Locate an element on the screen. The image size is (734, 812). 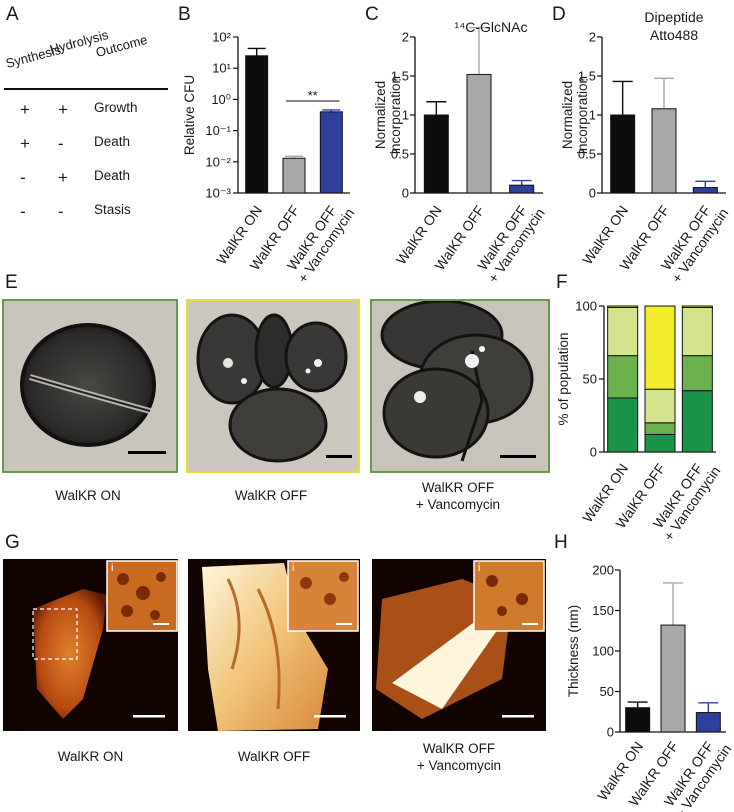
cell-outcome: Growth is located at coordinates (116, 107).